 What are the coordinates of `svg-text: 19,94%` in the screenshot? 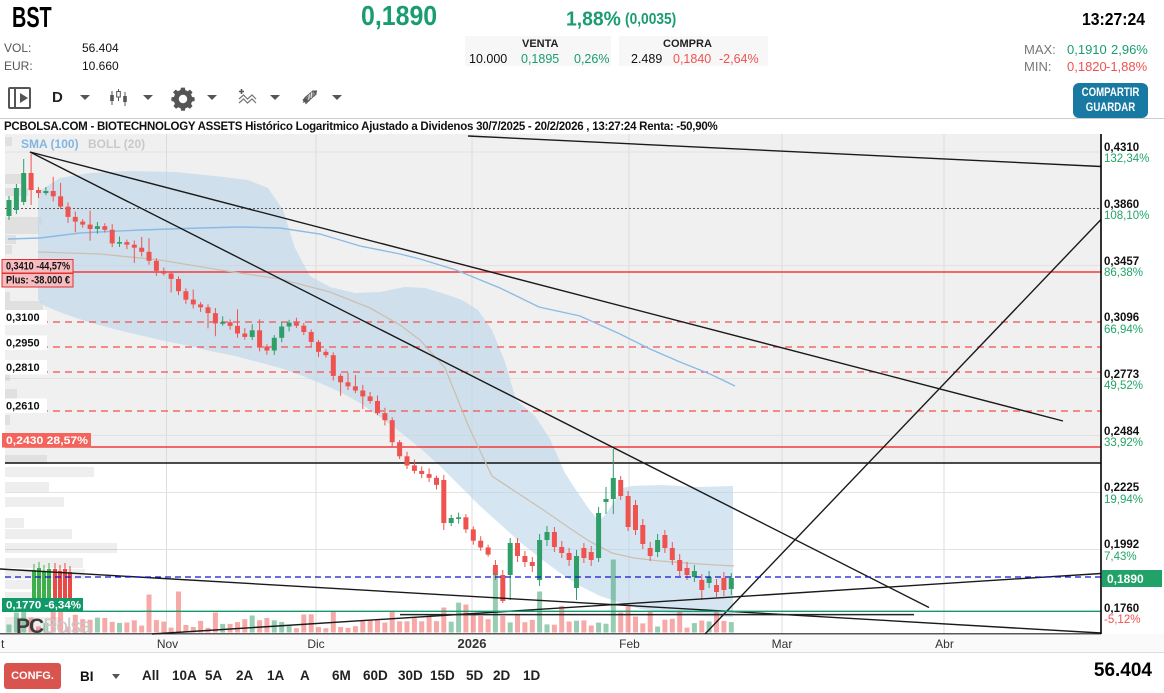 It's located at (1123, 500).